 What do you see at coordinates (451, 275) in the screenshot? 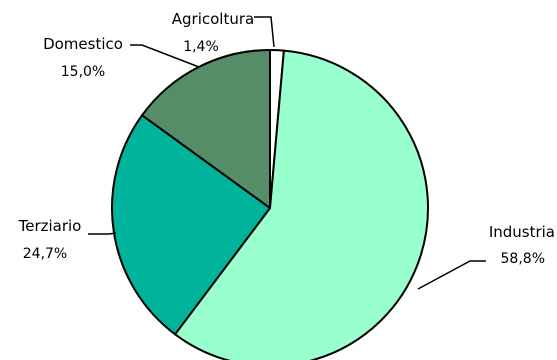
I see `leader-line-industria` at bounding box center [451, 275].